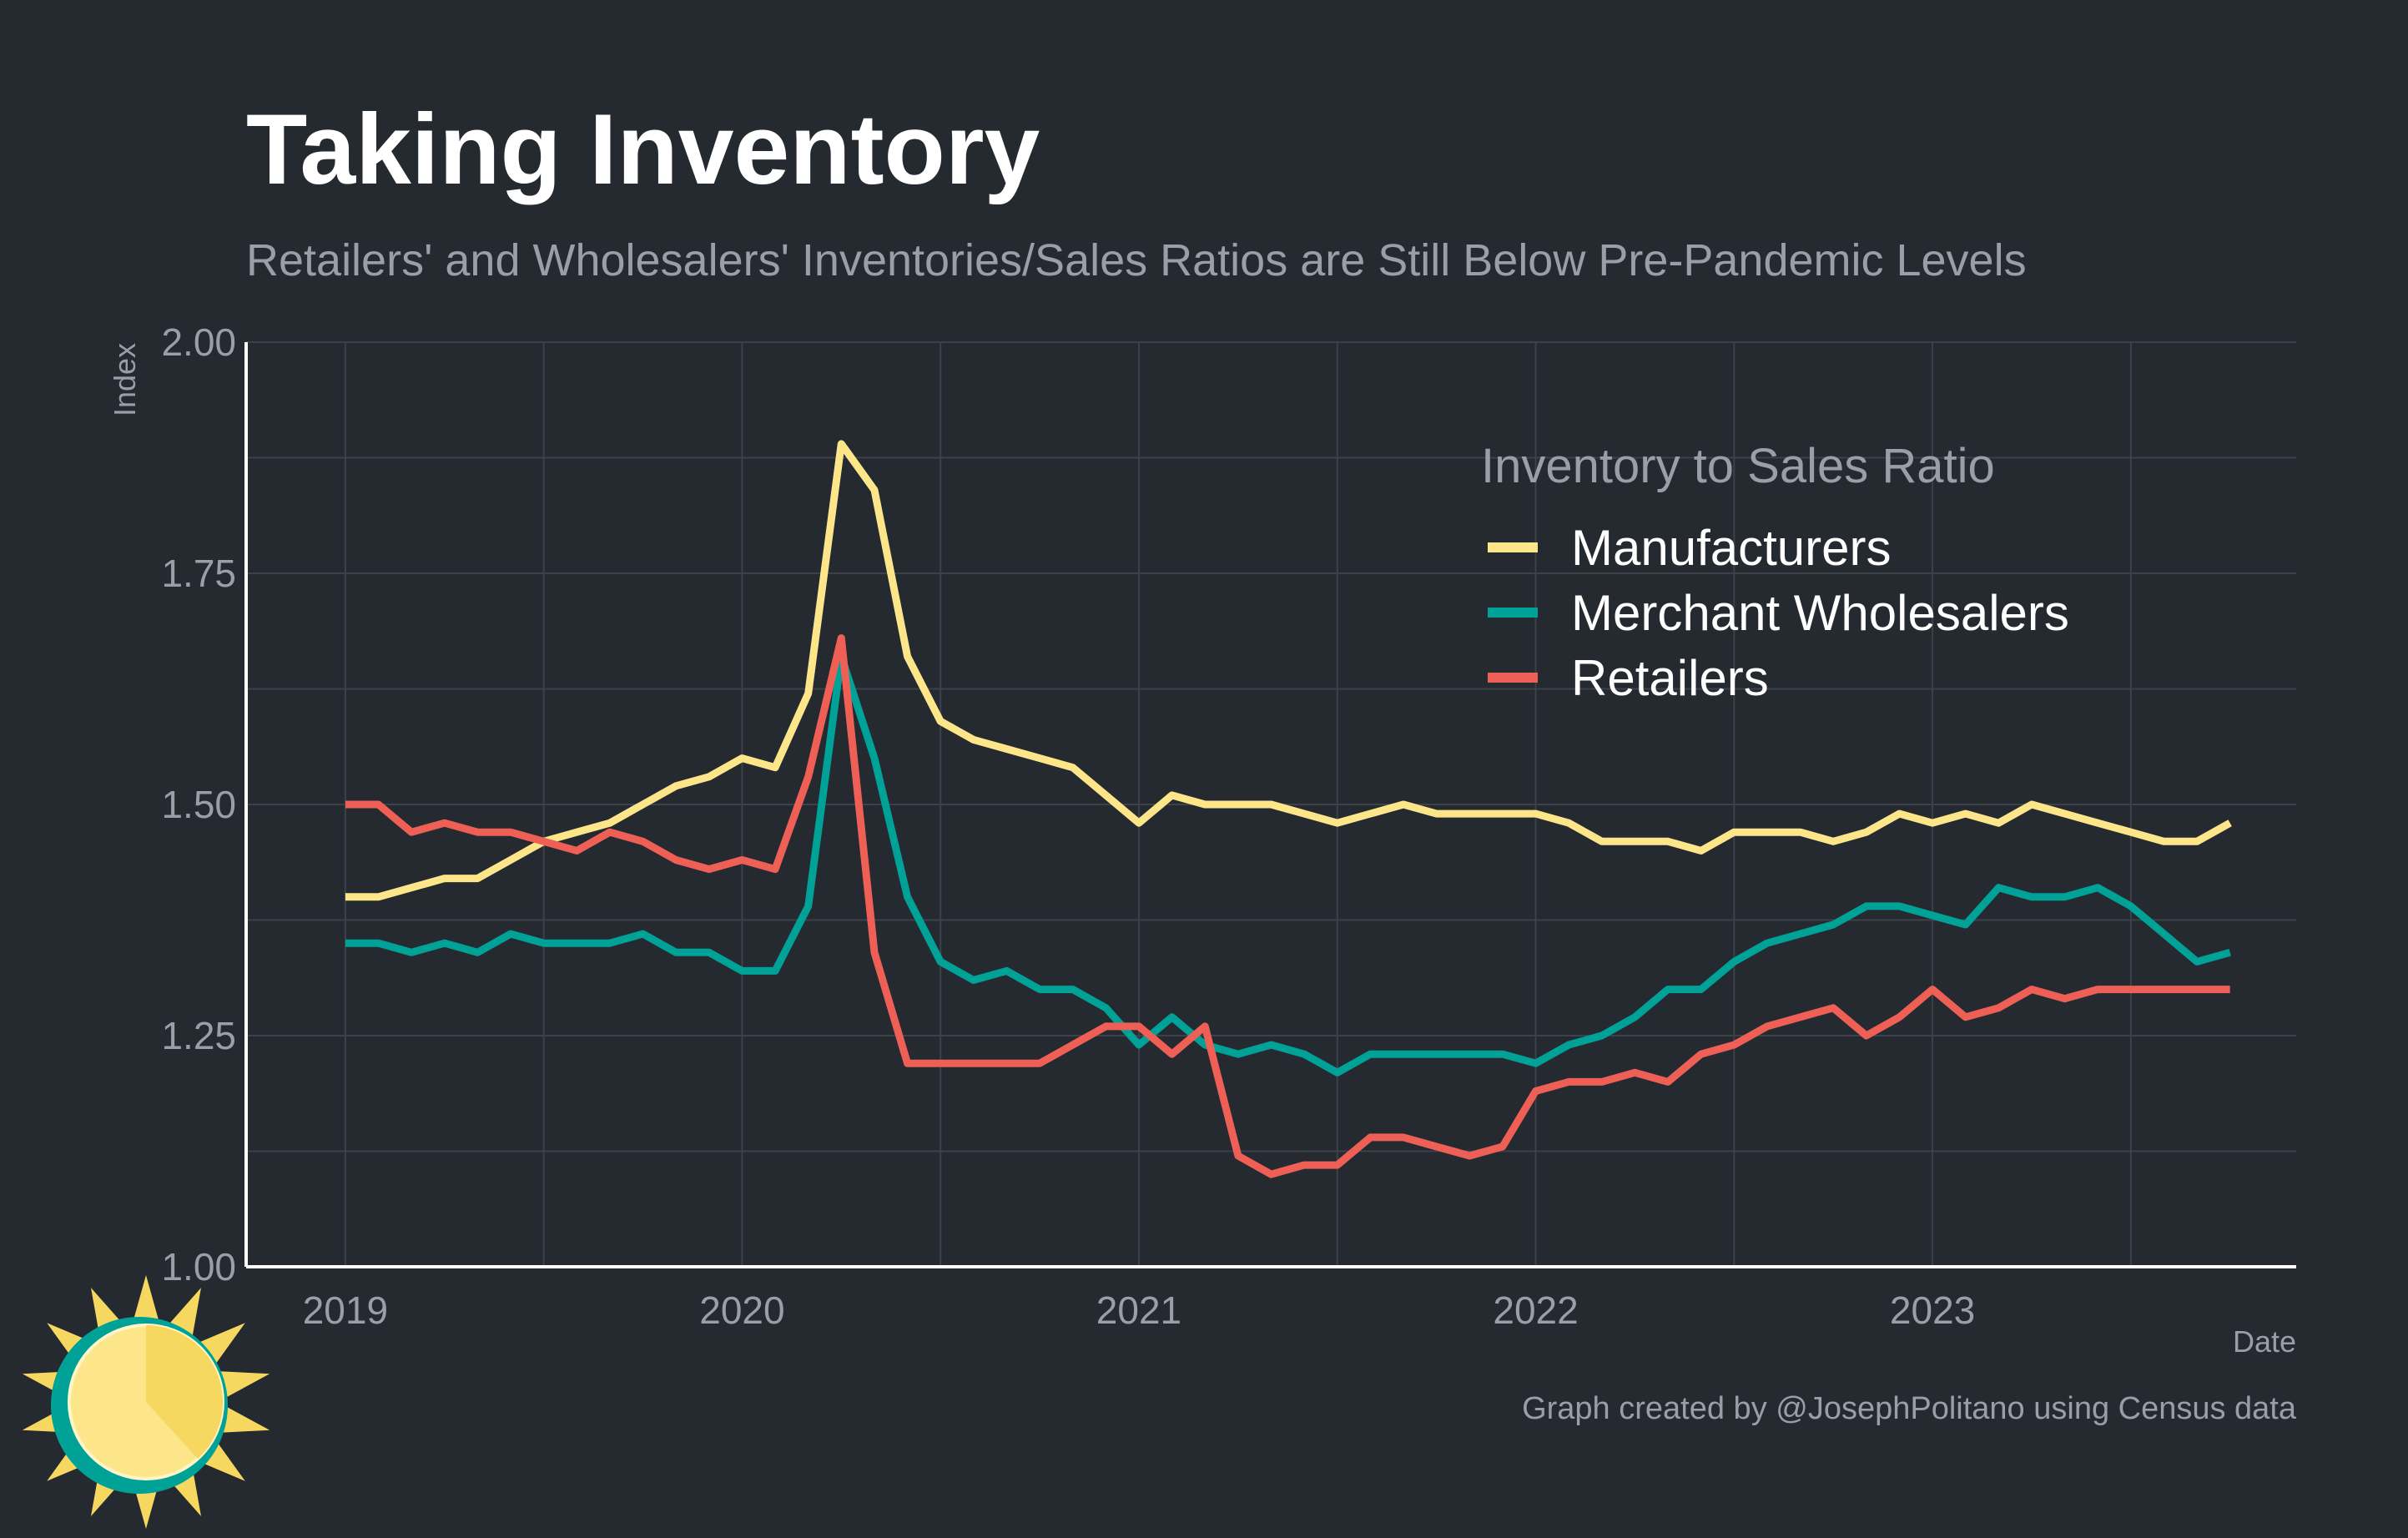  I want to click on y-axis-ticks: 1.00 1.25 1.50 1.75 2.00, so click(198, 804).